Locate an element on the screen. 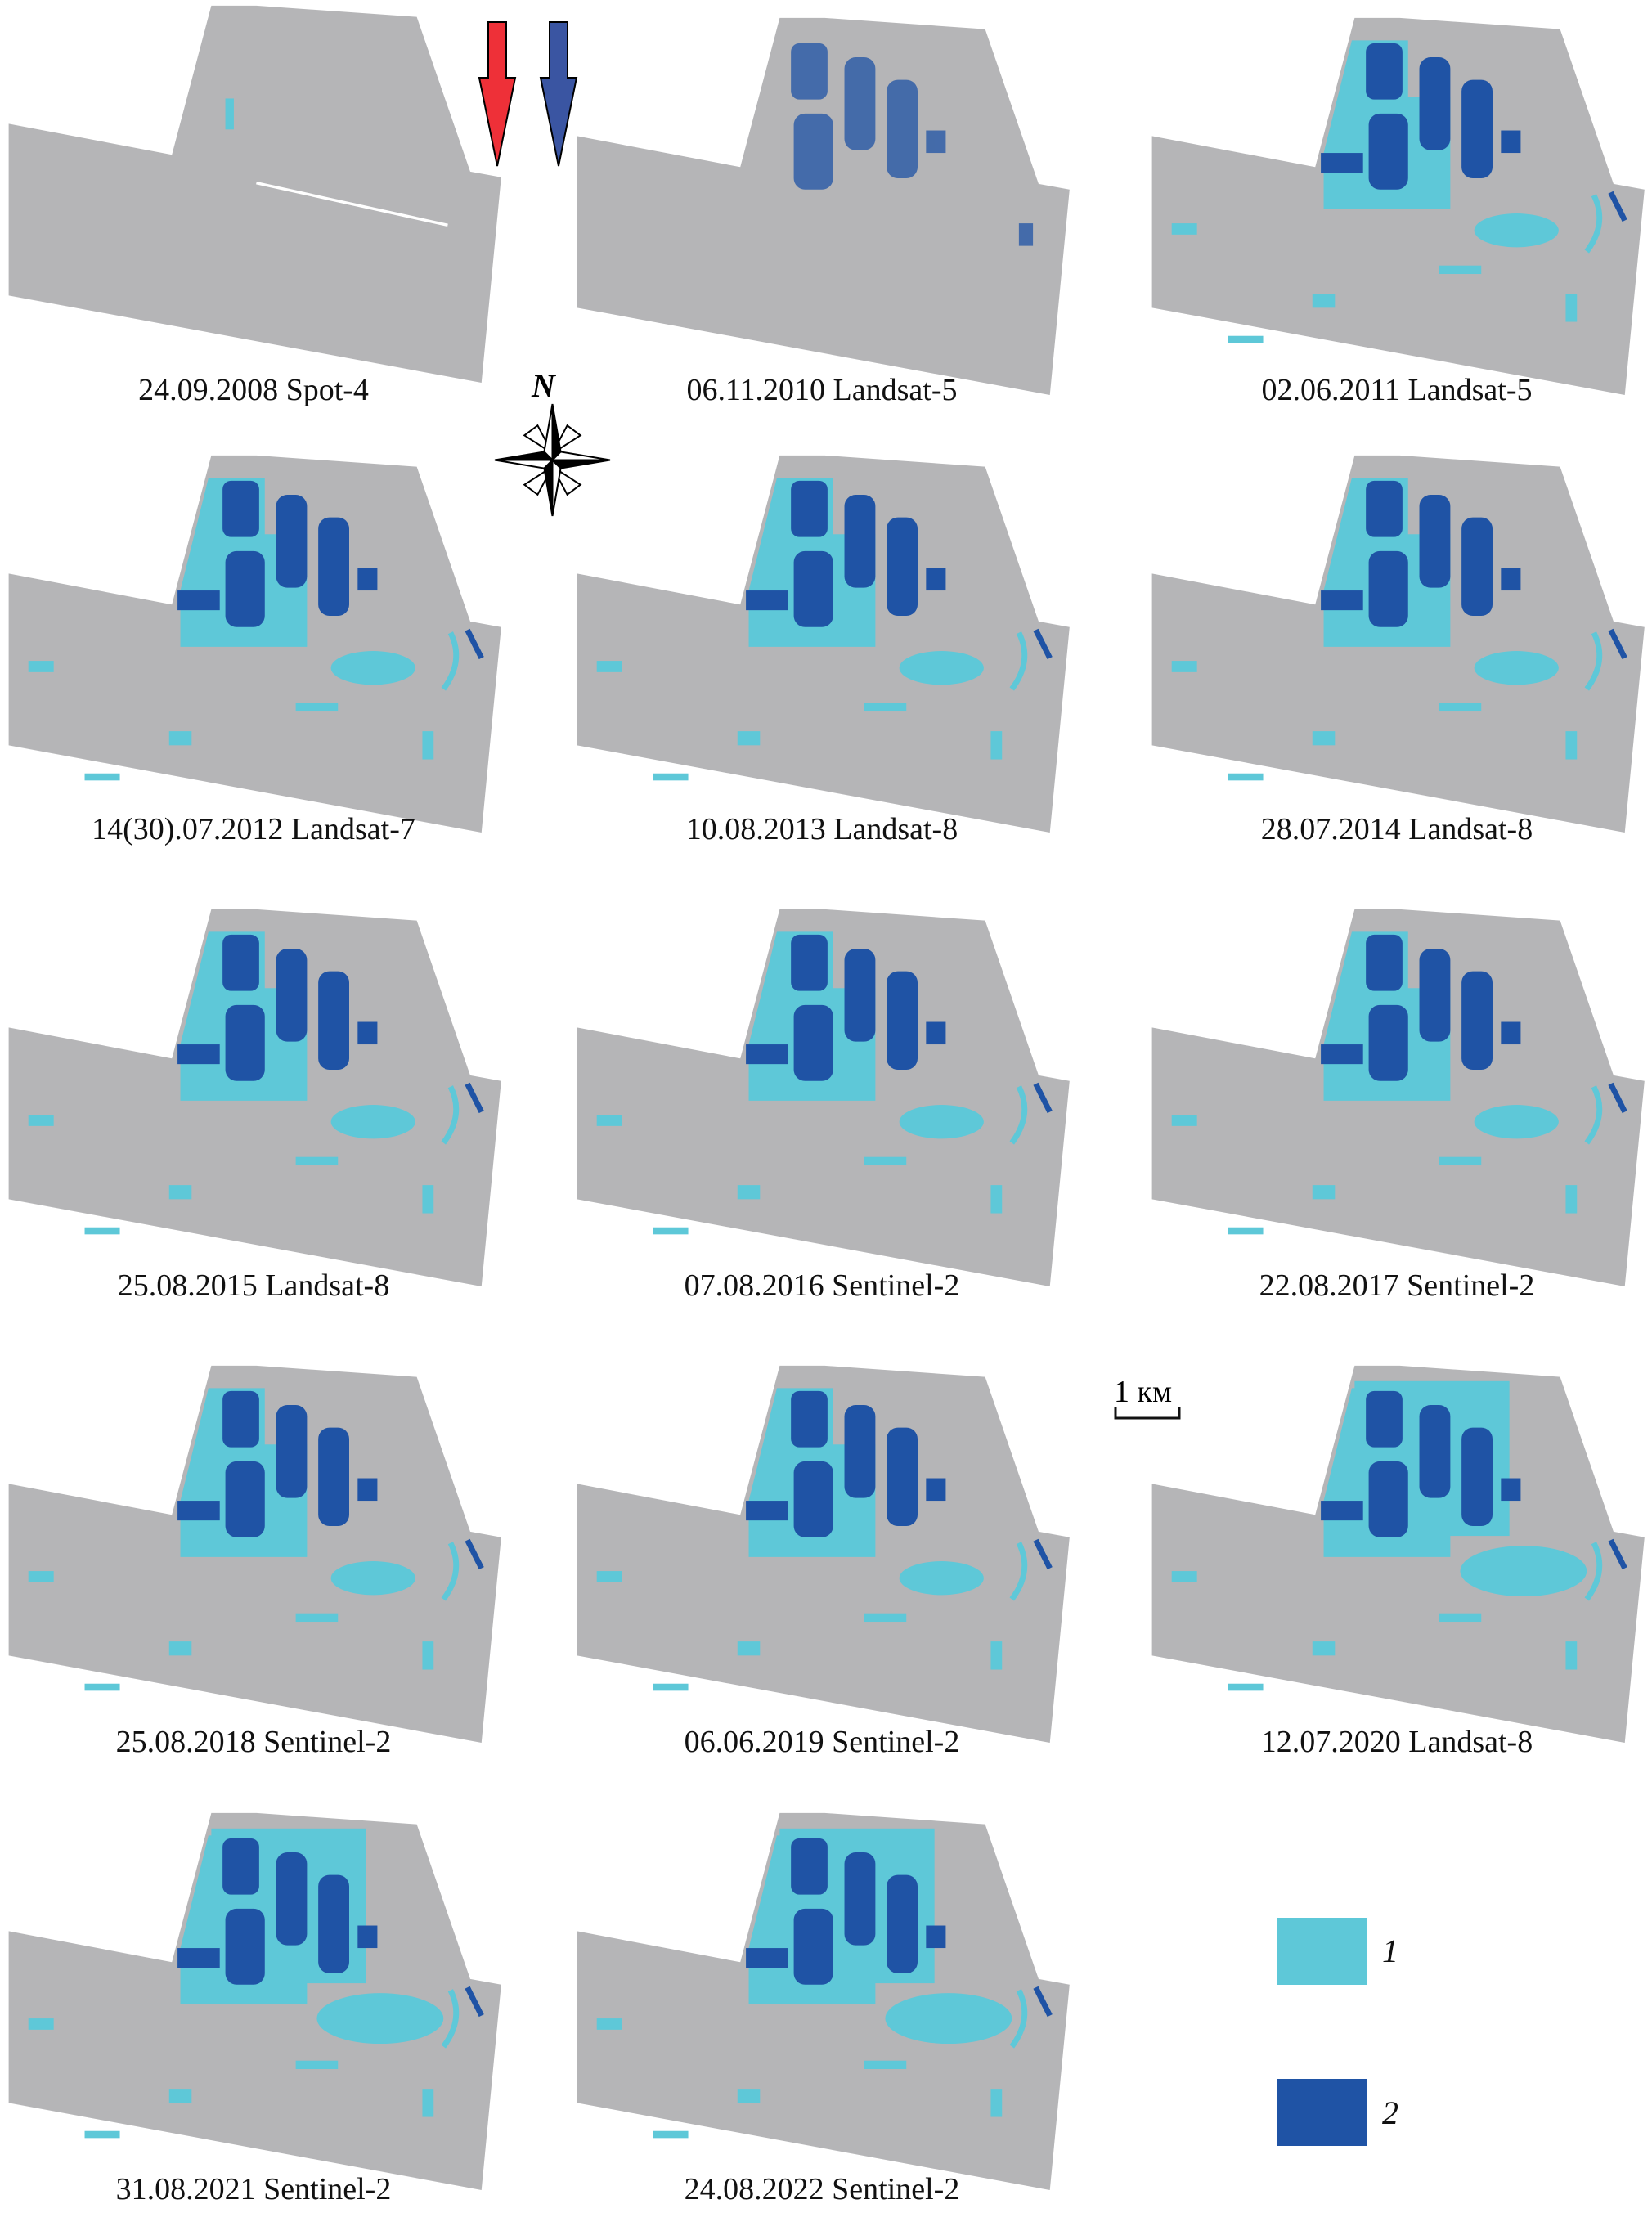  panel-caption: 06.11.2010 Landsat-5 is located at coordinates (822, 390).